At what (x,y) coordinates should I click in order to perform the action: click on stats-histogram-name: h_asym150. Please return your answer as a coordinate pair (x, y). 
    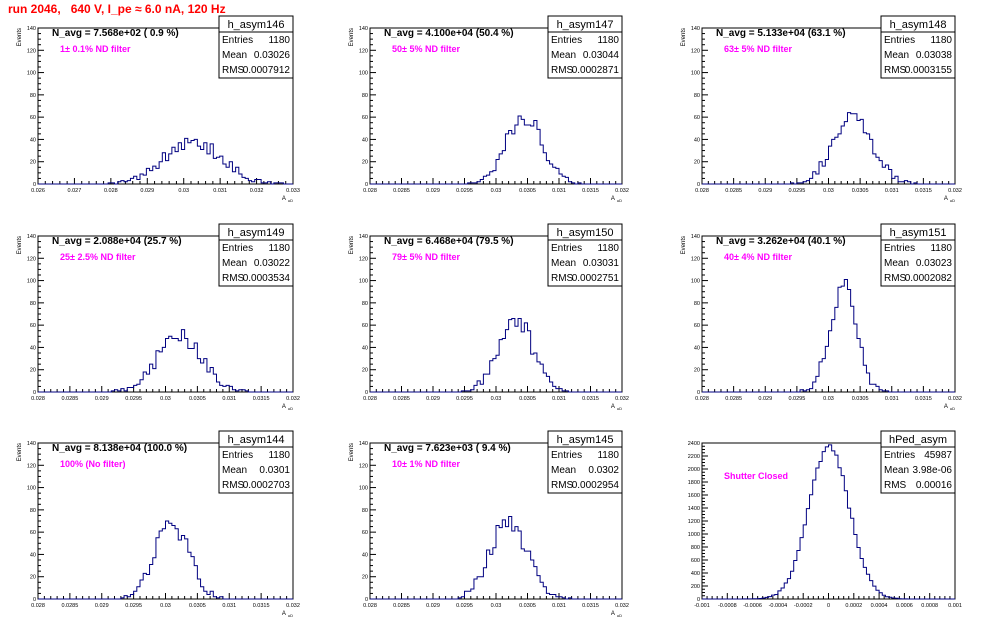
    Looking at the image, I should click on (585, 233).